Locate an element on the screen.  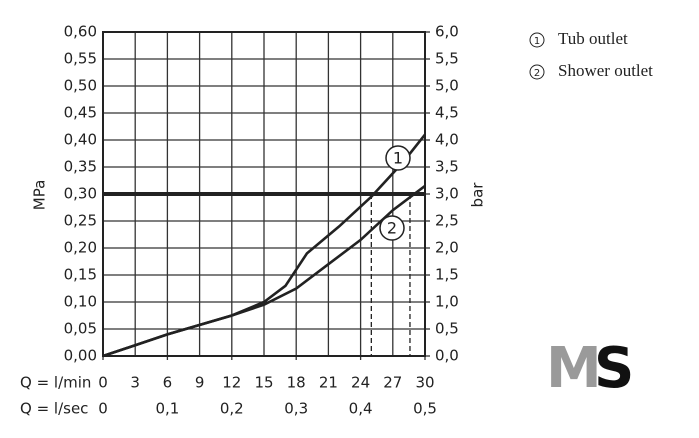
curve-tag-label: 1 is located at coordinates (398, 158).